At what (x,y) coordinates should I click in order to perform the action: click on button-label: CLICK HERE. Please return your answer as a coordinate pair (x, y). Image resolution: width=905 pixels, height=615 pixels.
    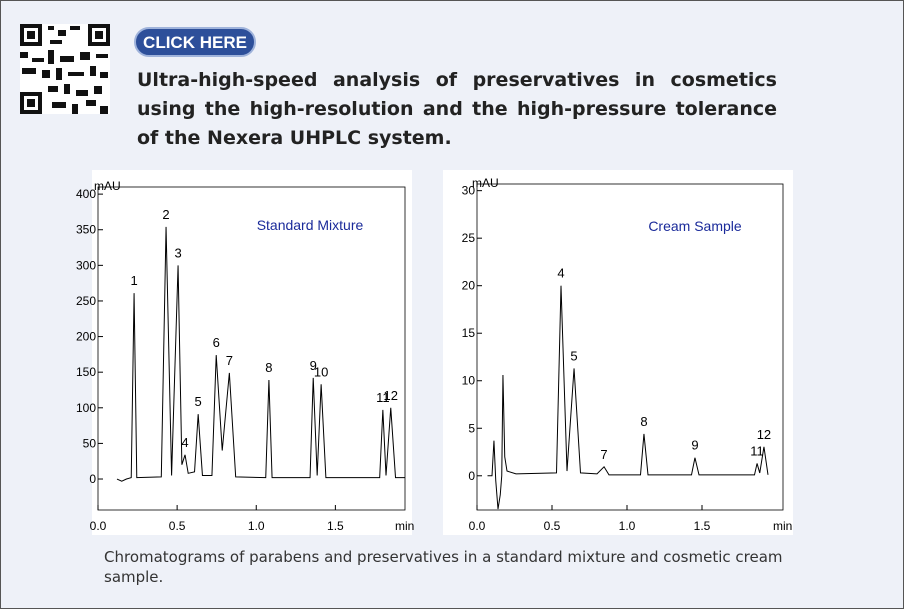
    Looking at the image, I should click on (195, 42).